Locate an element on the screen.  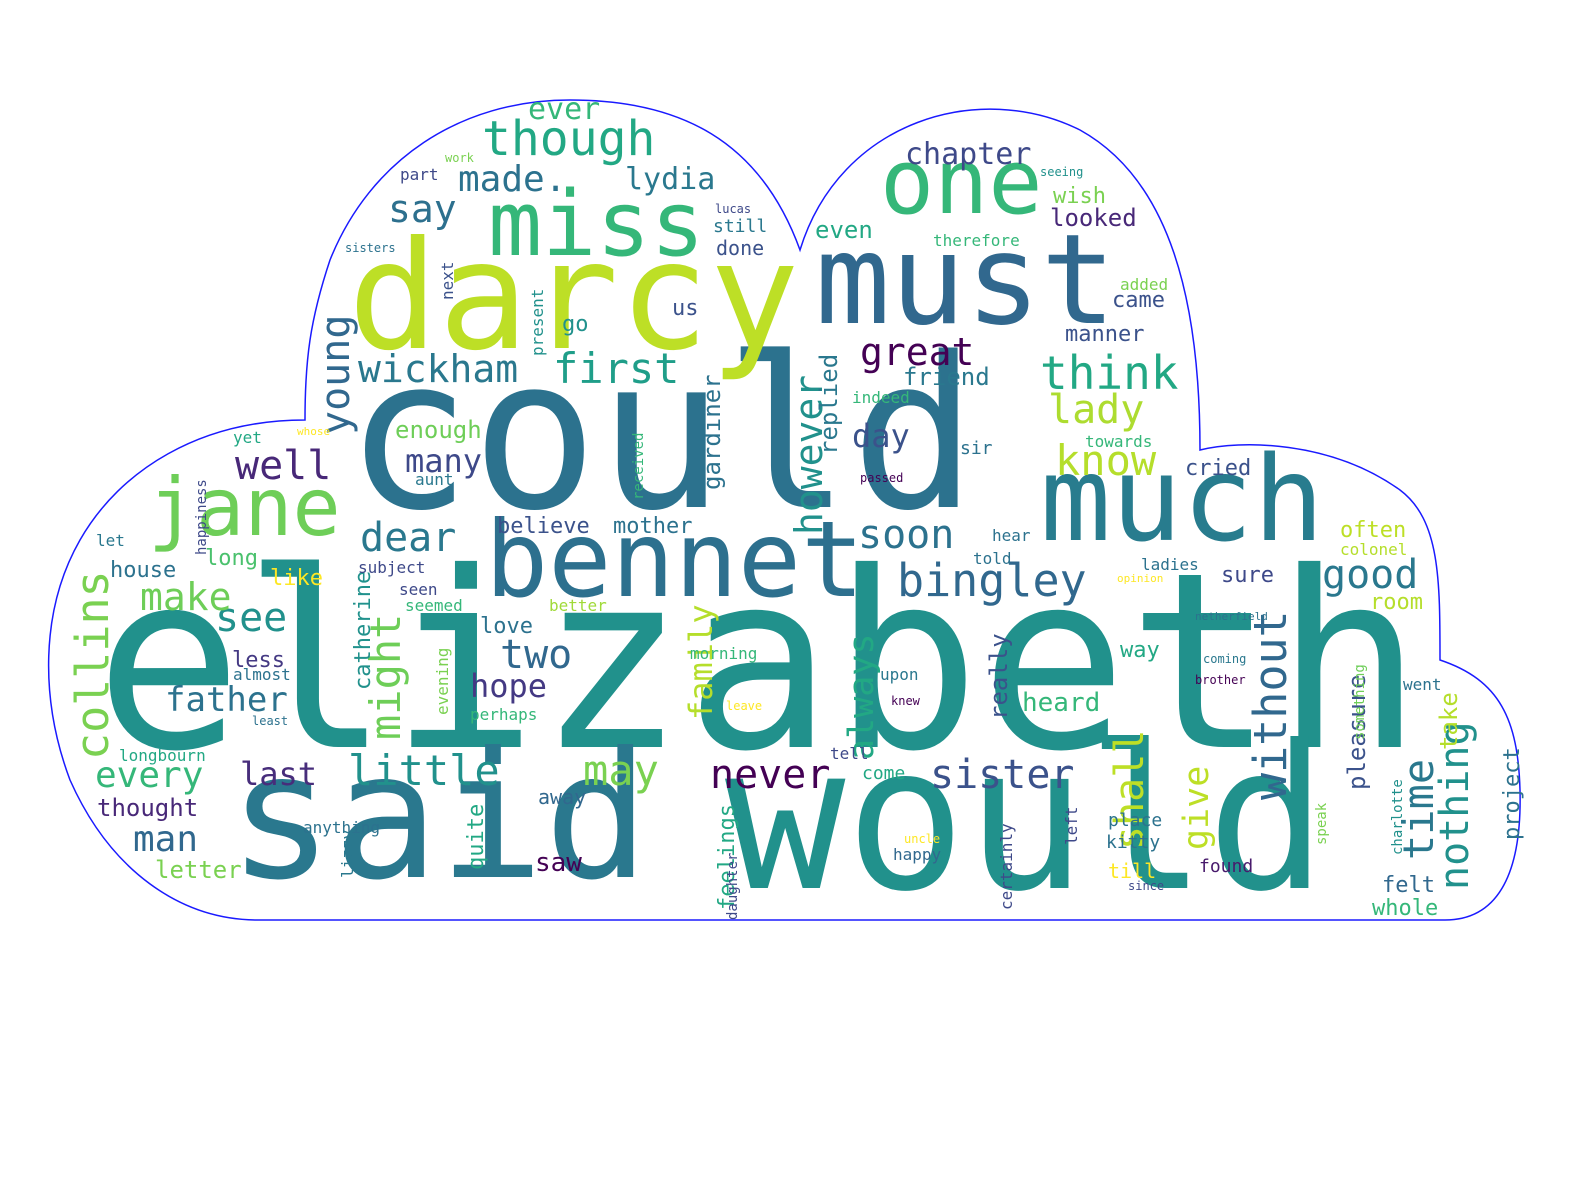
word-kitty: kitty is located at coordinates (1133, 842).